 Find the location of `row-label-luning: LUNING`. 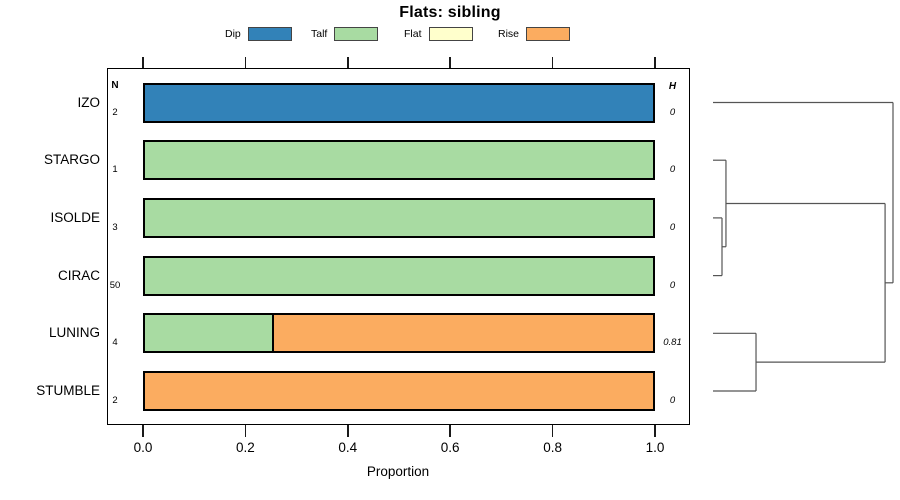

row-label-luning: LUNING is located at coordinates (74, 333).